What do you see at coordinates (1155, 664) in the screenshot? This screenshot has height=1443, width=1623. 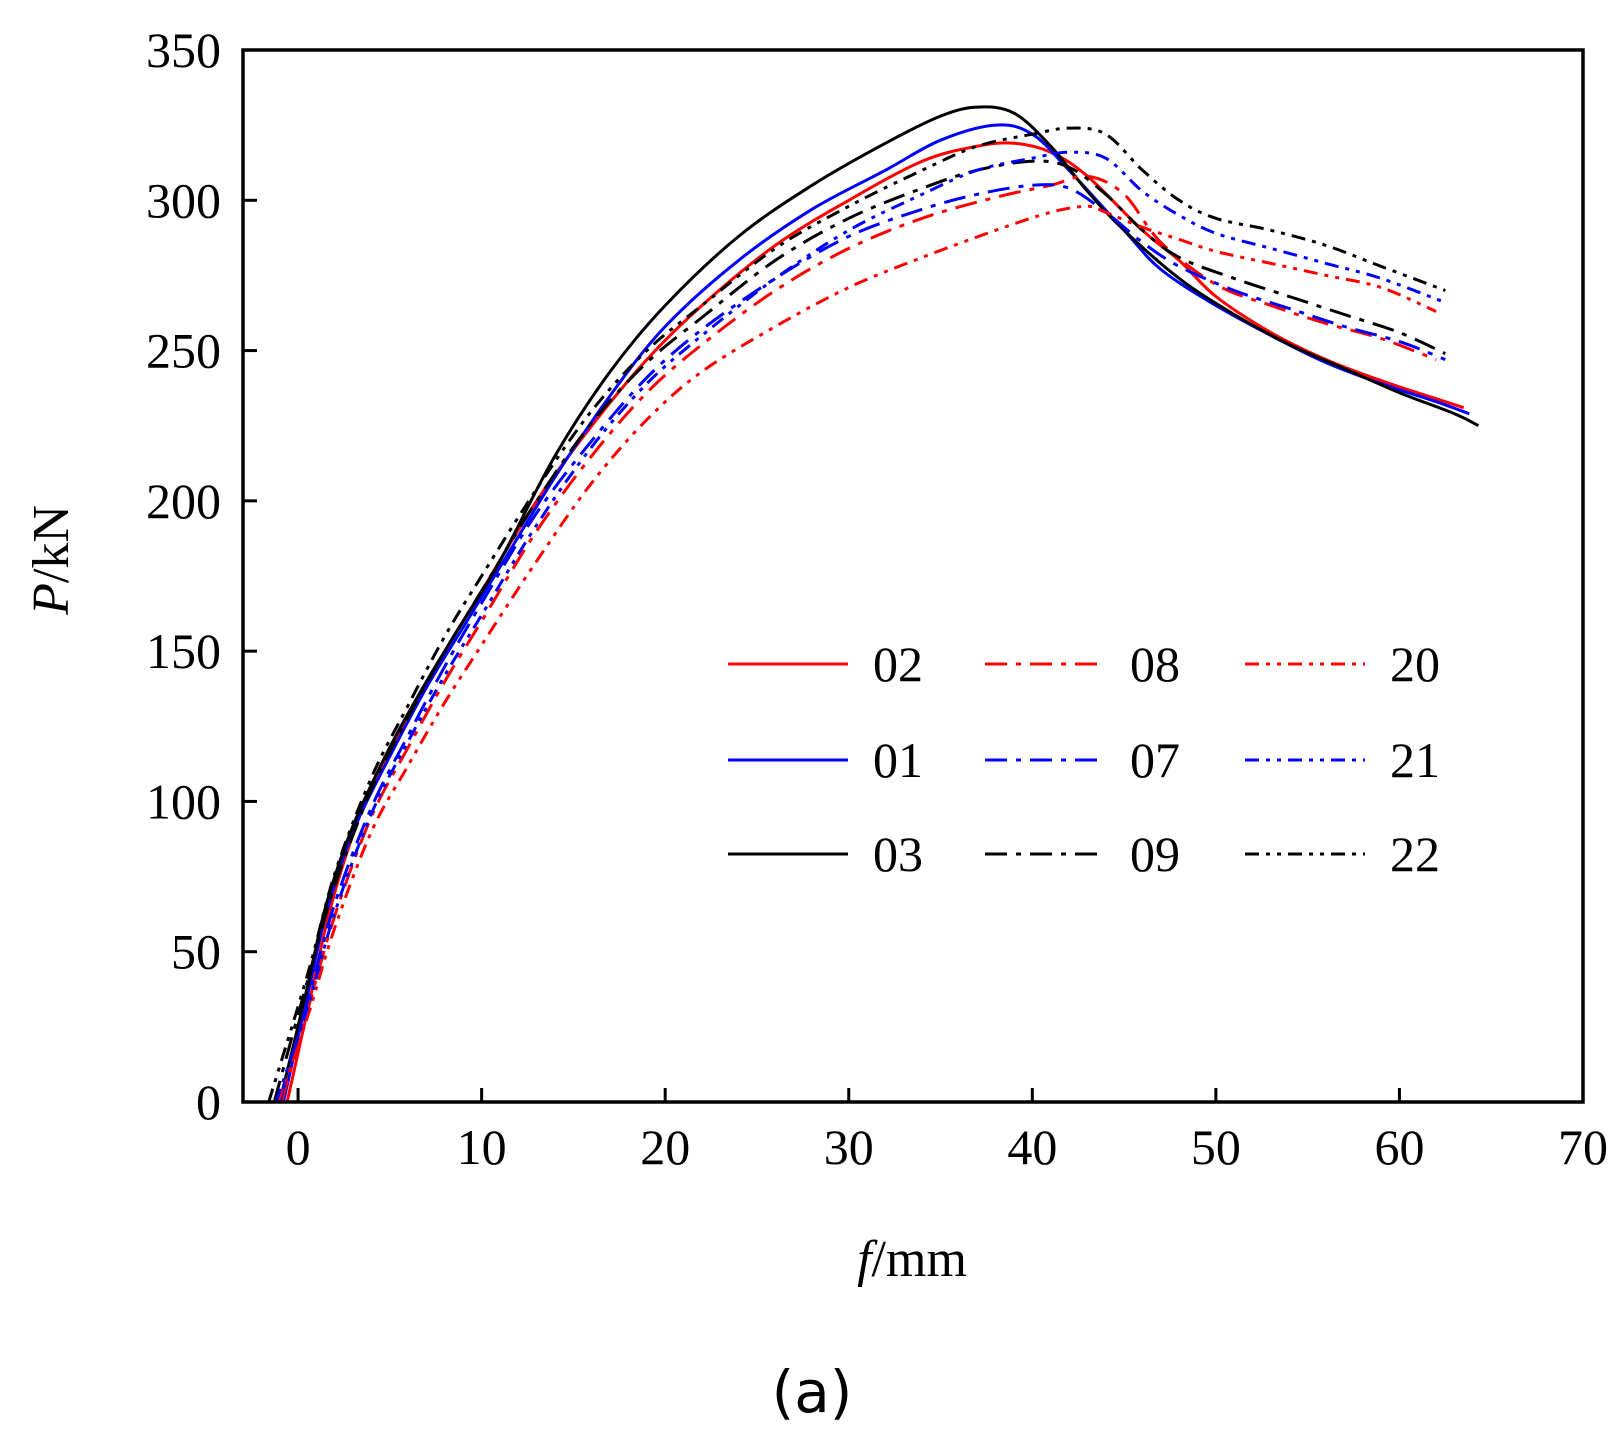 I see `legend-label-08: 08` at bounding box center [1155, 664].